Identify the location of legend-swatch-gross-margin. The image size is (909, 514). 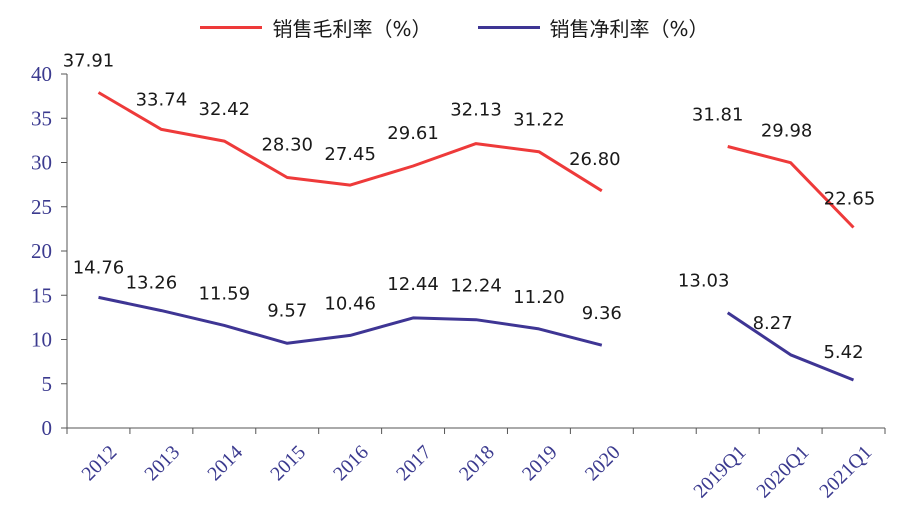
(231, 27).